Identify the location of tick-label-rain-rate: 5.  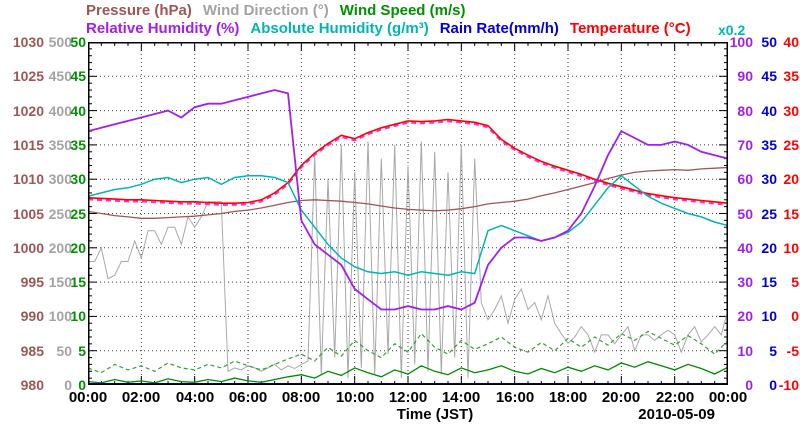
(773, 351).